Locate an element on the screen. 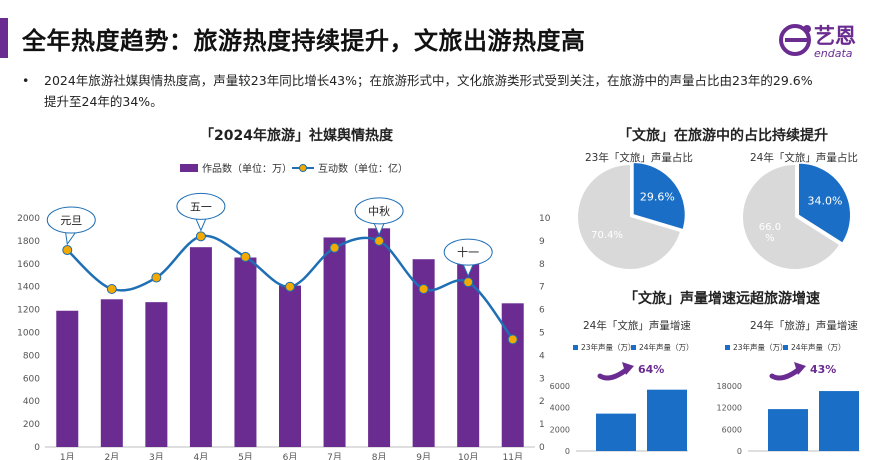  growth-0-tick: 6000 is located at coordinates (560, 386).